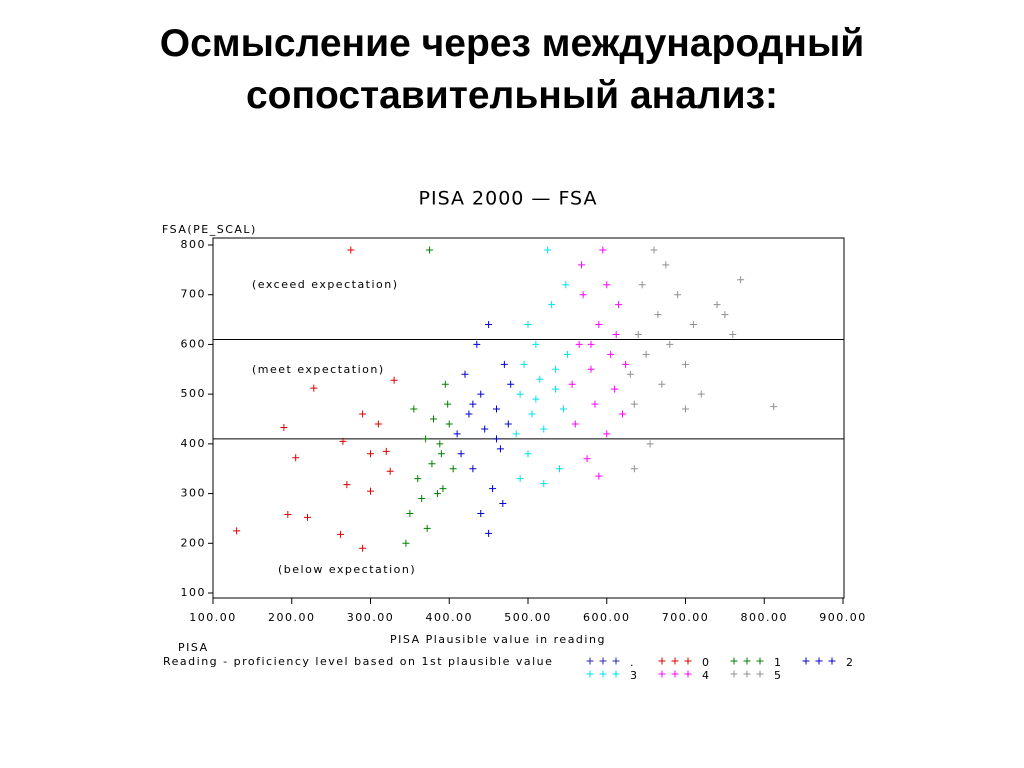 This screenshot has width=1024, height=768. What do you see at coordinates (634, 675) in the screenshot?
I see `legend-label: 3` at bounding box center [634, 675].